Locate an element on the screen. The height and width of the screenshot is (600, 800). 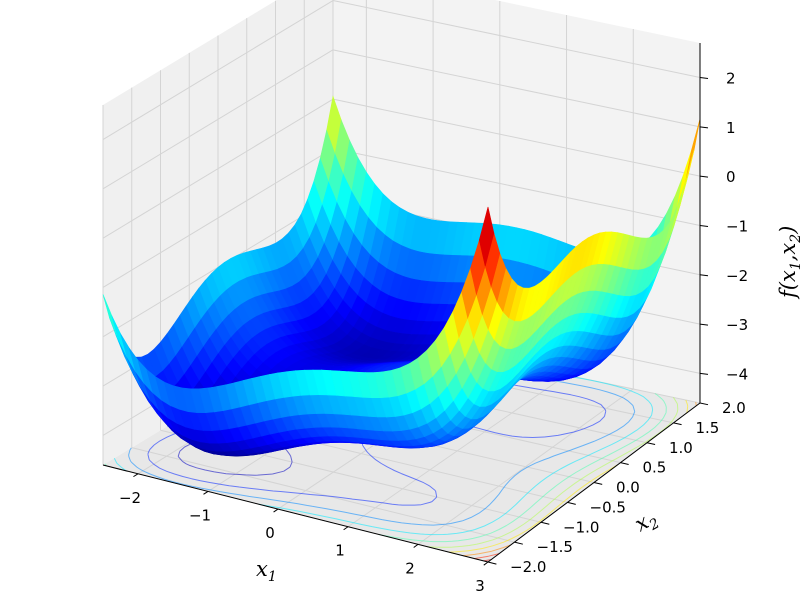
y-tick-label: 1.5 is located at coordinates (708, 428).